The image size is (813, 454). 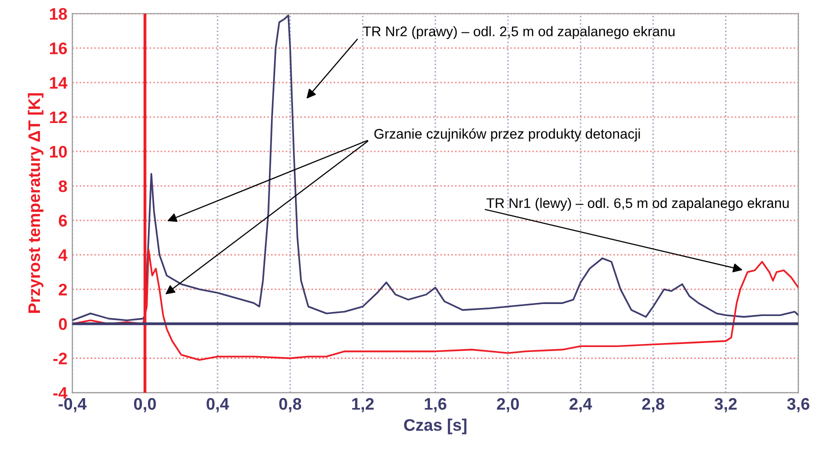 What do you see at coordinates (62, 220) in the screenshot?
I see `y-tick-label: 6` at bounding box center [62, 220].